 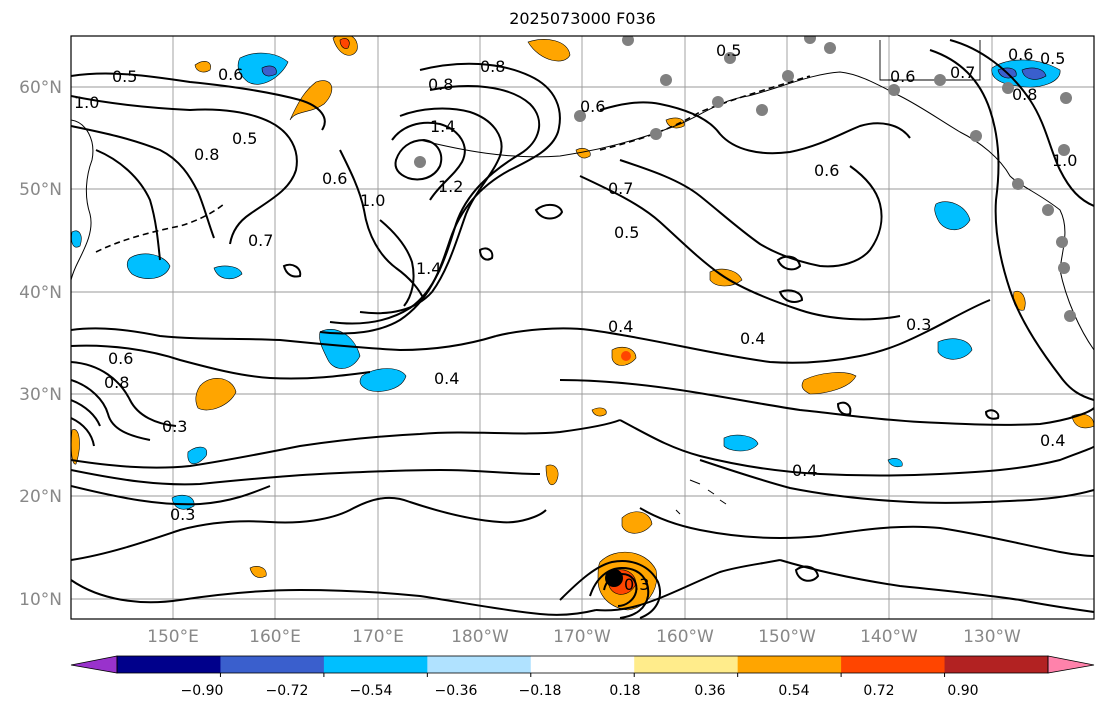 I want to click on map-title: 2025073000 F036, so click(x=582, y=18).